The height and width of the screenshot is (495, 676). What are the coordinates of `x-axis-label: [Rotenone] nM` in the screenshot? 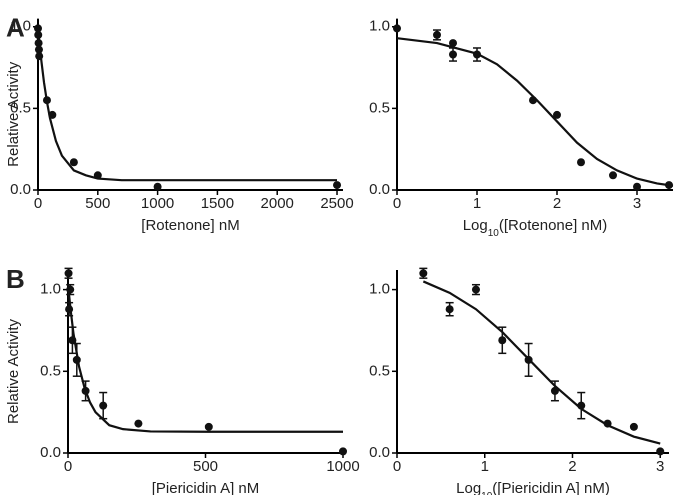 It's located at (190, 225).